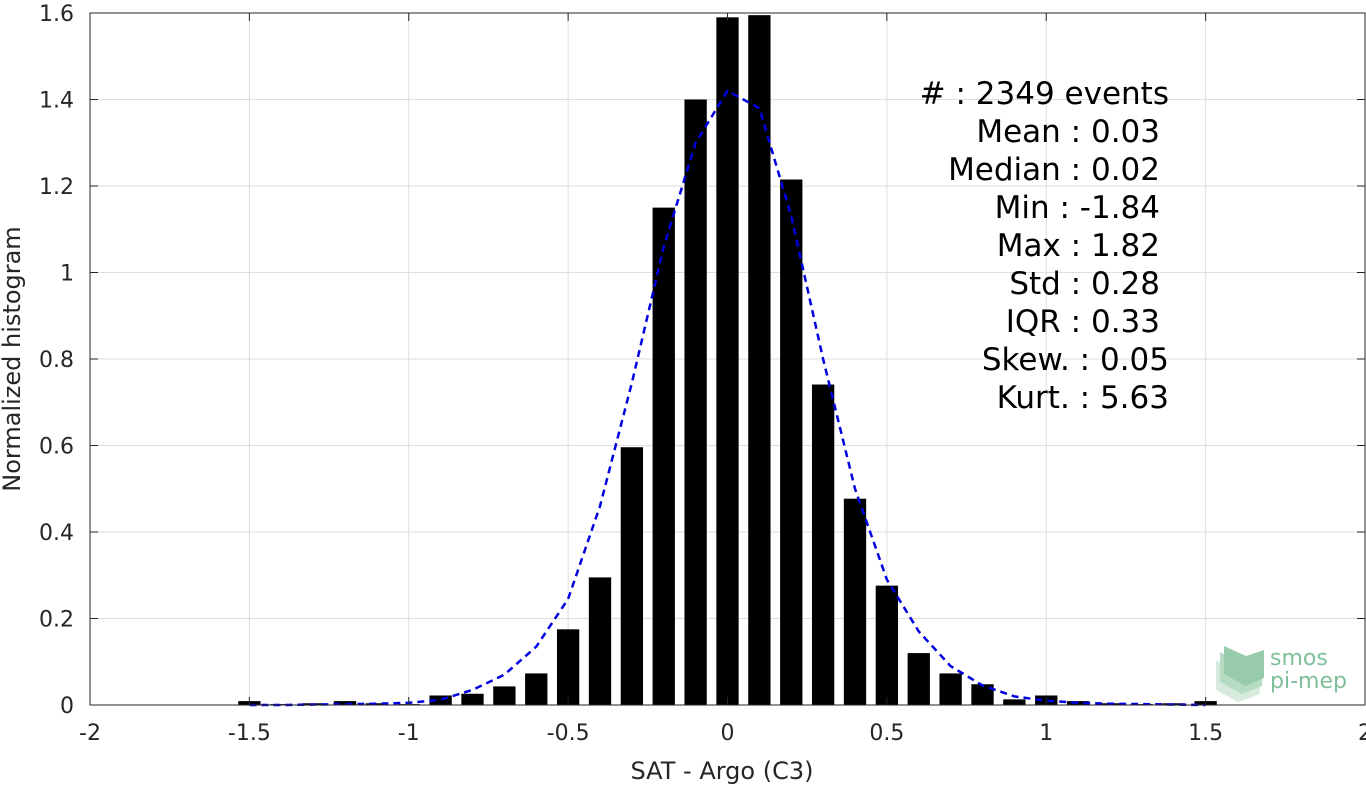 The height and width of the screenshot is (786, 1366). What do you see at coordinates (886, 733) in the screenshot?
I see `x-tick-label: 0.5` at bounding box center [886, 733].